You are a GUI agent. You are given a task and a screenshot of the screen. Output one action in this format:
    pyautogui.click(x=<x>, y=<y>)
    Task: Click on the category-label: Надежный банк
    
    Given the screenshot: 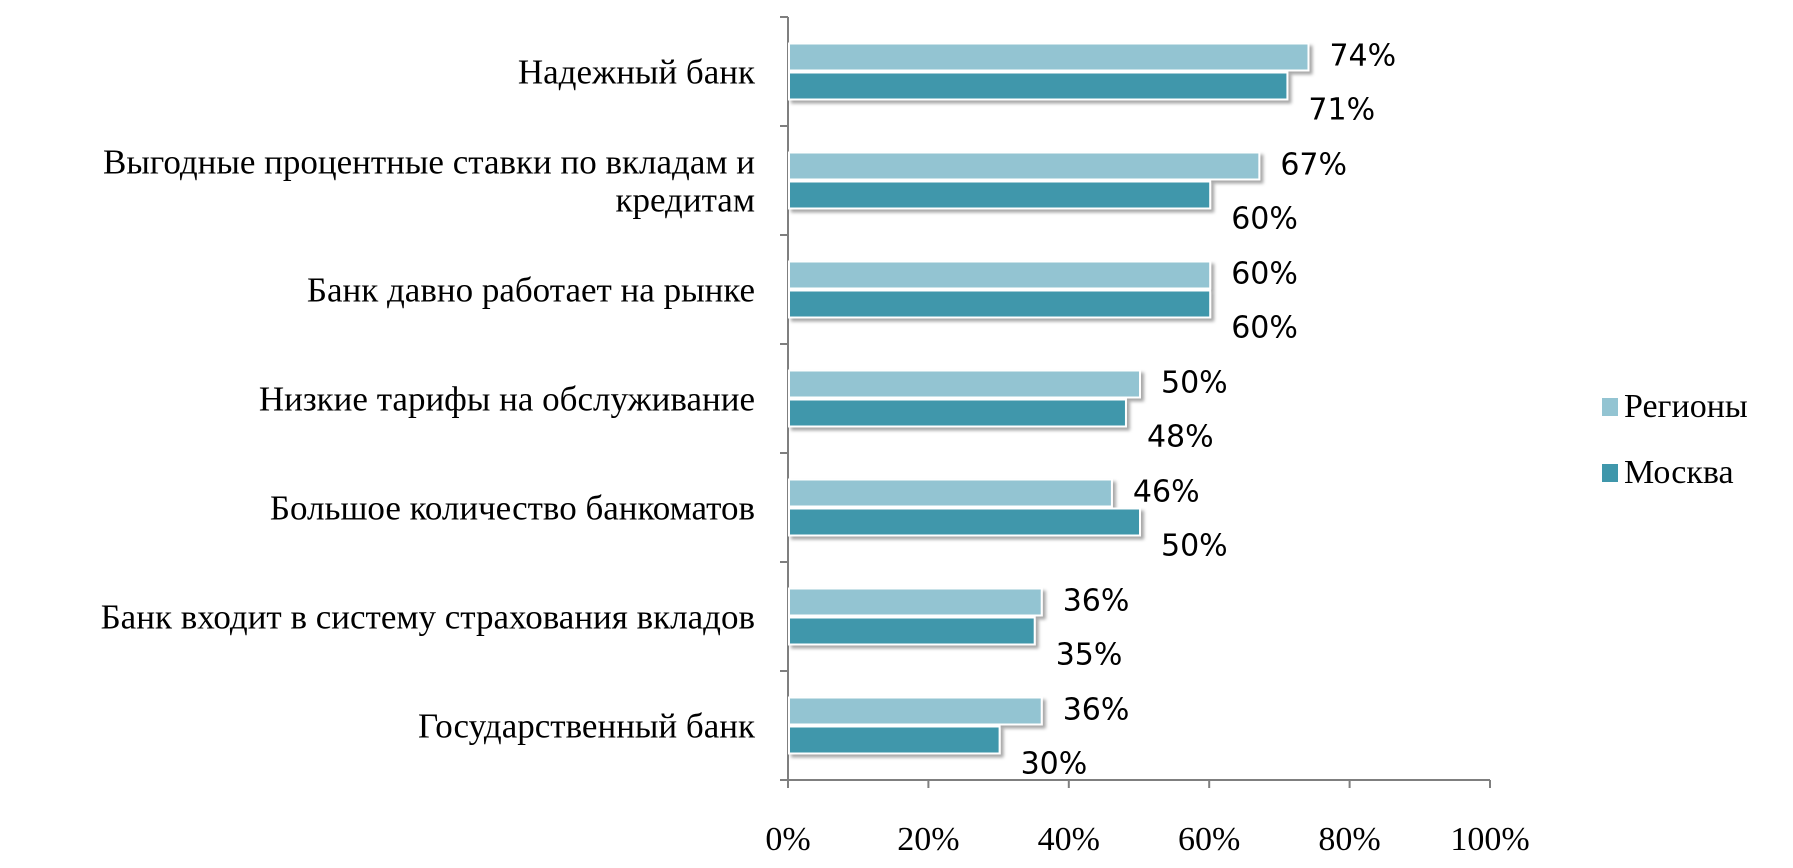 What is the action you would take?
    pyautogui.click(x=637, y=72)
    